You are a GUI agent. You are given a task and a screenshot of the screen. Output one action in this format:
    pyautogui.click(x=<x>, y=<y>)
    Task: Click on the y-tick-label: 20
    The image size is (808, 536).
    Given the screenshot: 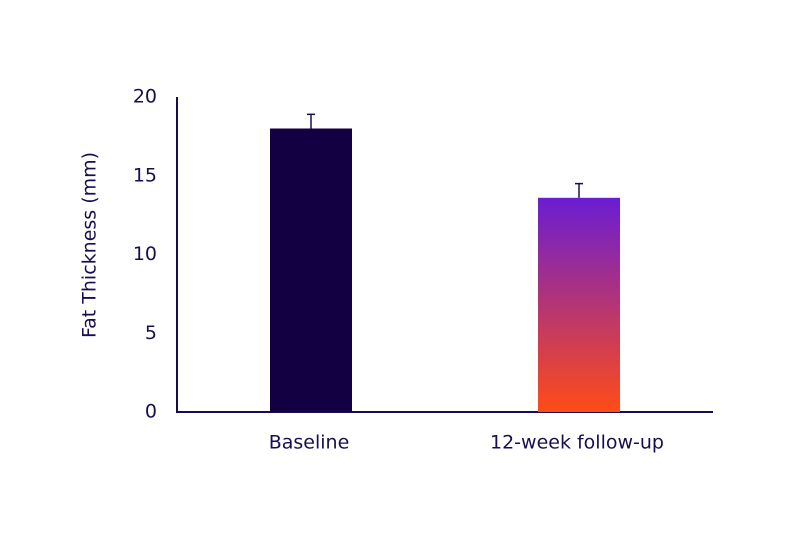 What is the action you would take?
    pyautogui.click(x=145, y=97)
    